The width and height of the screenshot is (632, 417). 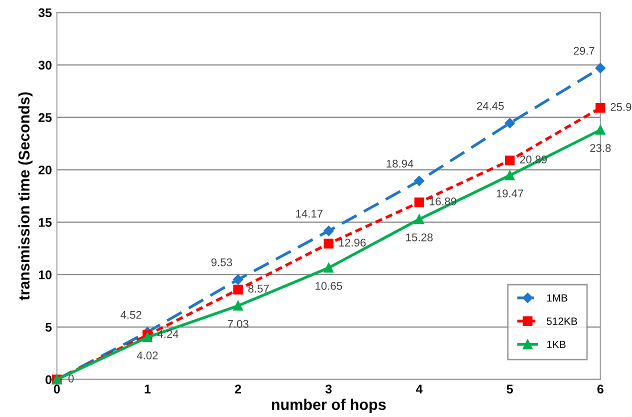 I want to click on data-label: 8.57, so click(x=258, y=288).